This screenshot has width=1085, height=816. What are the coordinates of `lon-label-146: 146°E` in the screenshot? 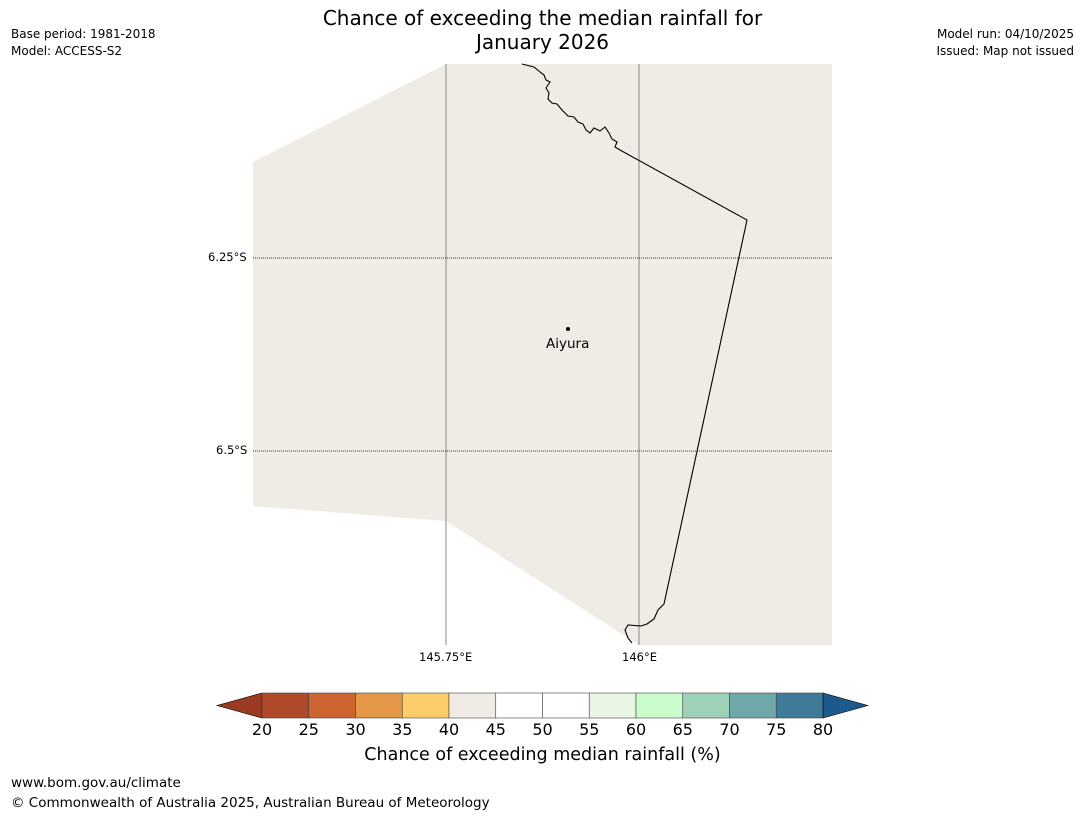 It's located at (639, 657).